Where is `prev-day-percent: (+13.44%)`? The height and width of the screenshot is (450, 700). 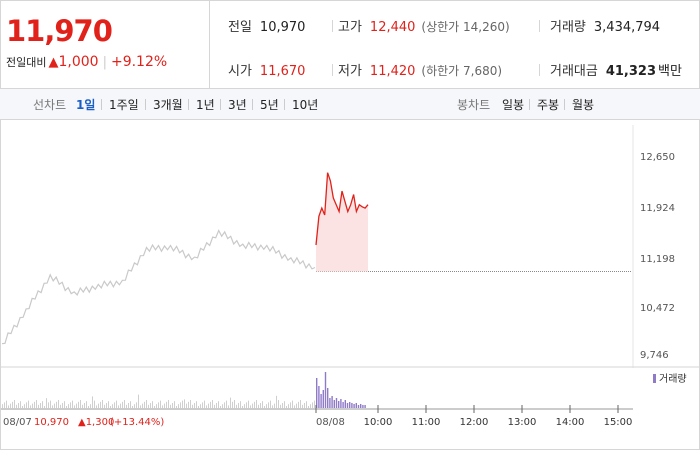
prev-day-percent: (+13.44%) is located at coordinates (137, 422).